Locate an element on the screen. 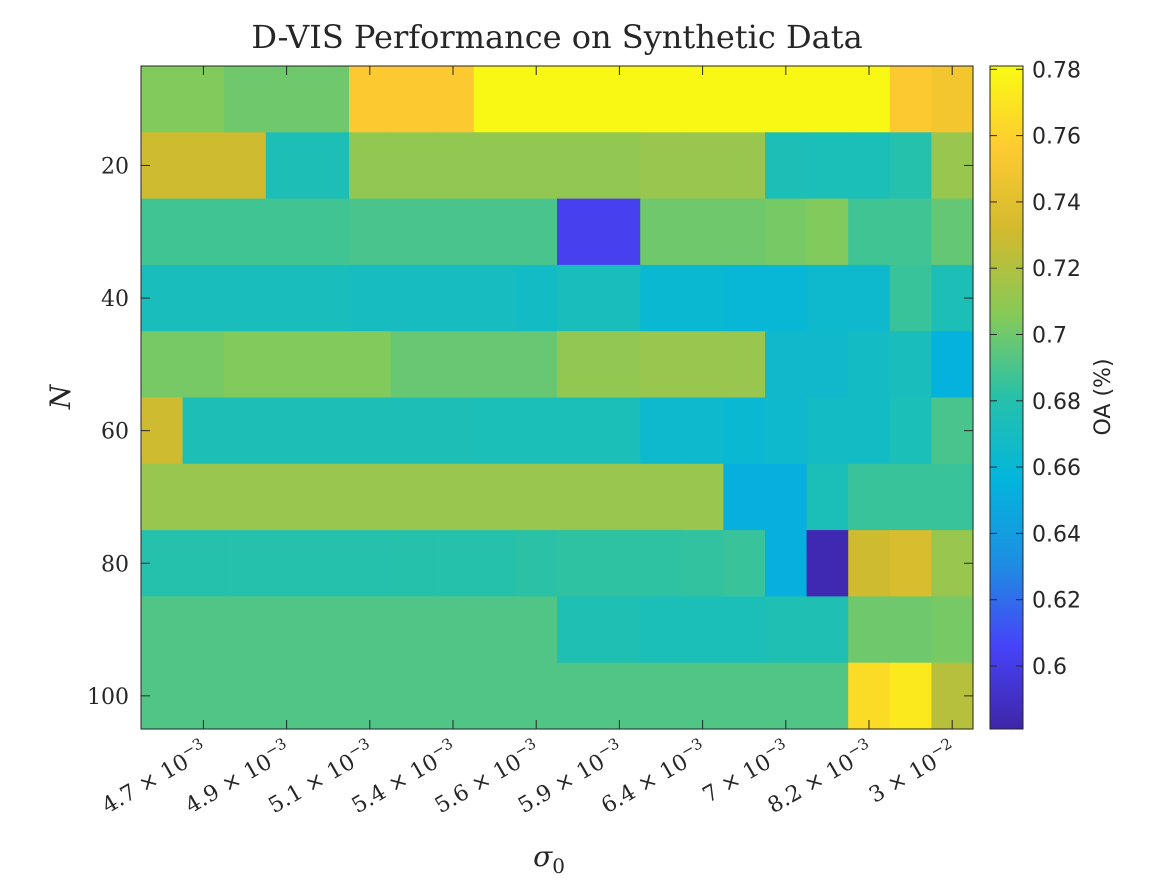 The image size is (1167, 880). y-axis-label: N is located at coordinates (60, 396).